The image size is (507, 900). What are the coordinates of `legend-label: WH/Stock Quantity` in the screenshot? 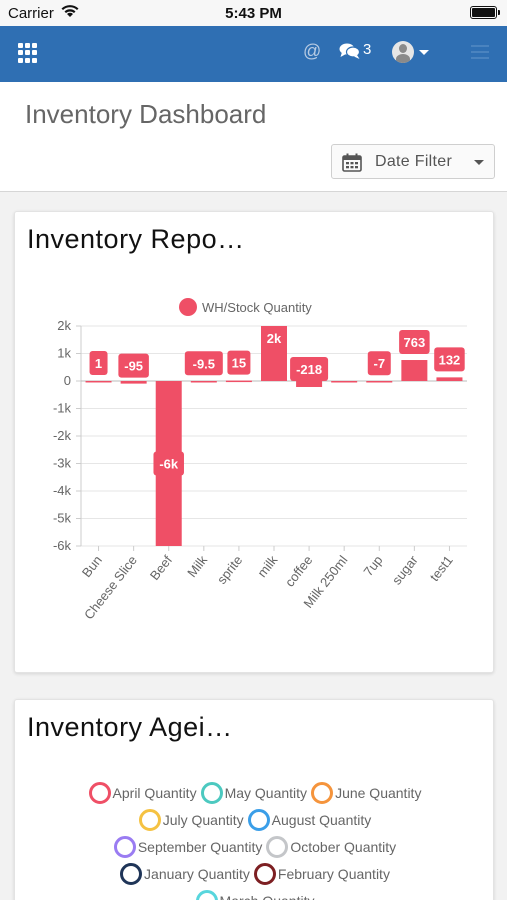 It's located at (257, 307).